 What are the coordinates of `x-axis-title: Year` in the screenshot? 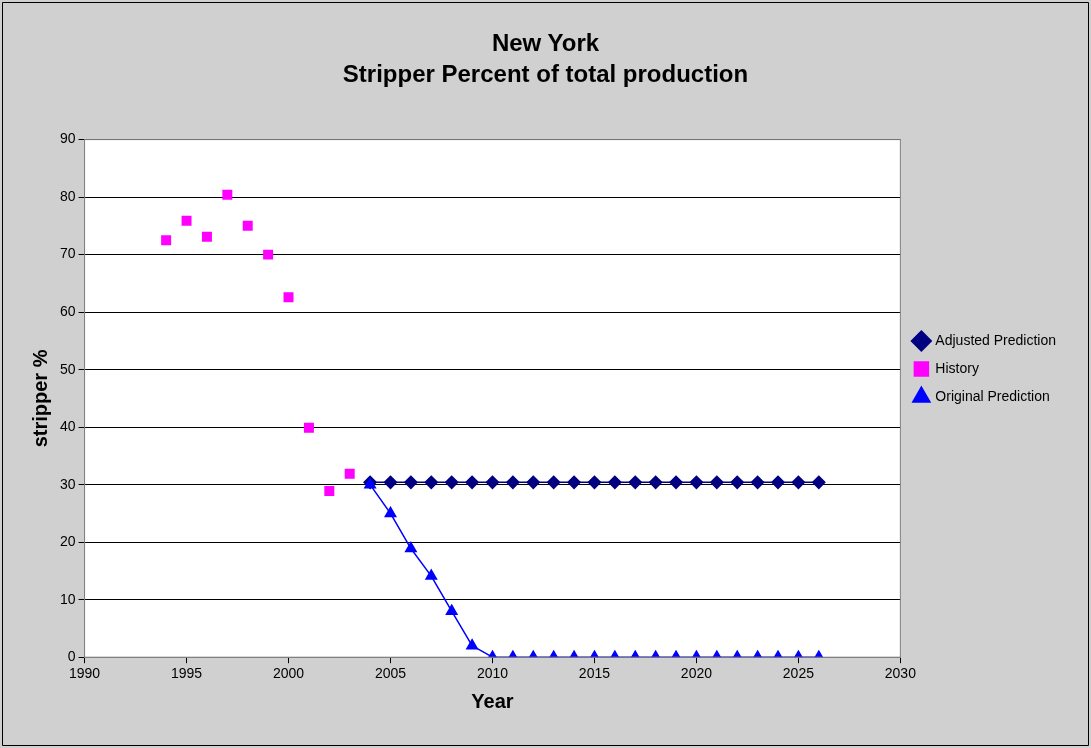 It's located at (492, 700).